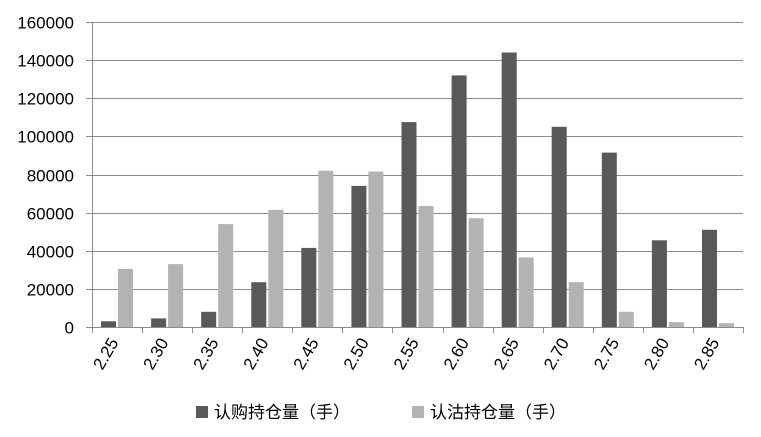  I want to click on legend-label-put: 认沽持仓量（手）, so click(498, 413).